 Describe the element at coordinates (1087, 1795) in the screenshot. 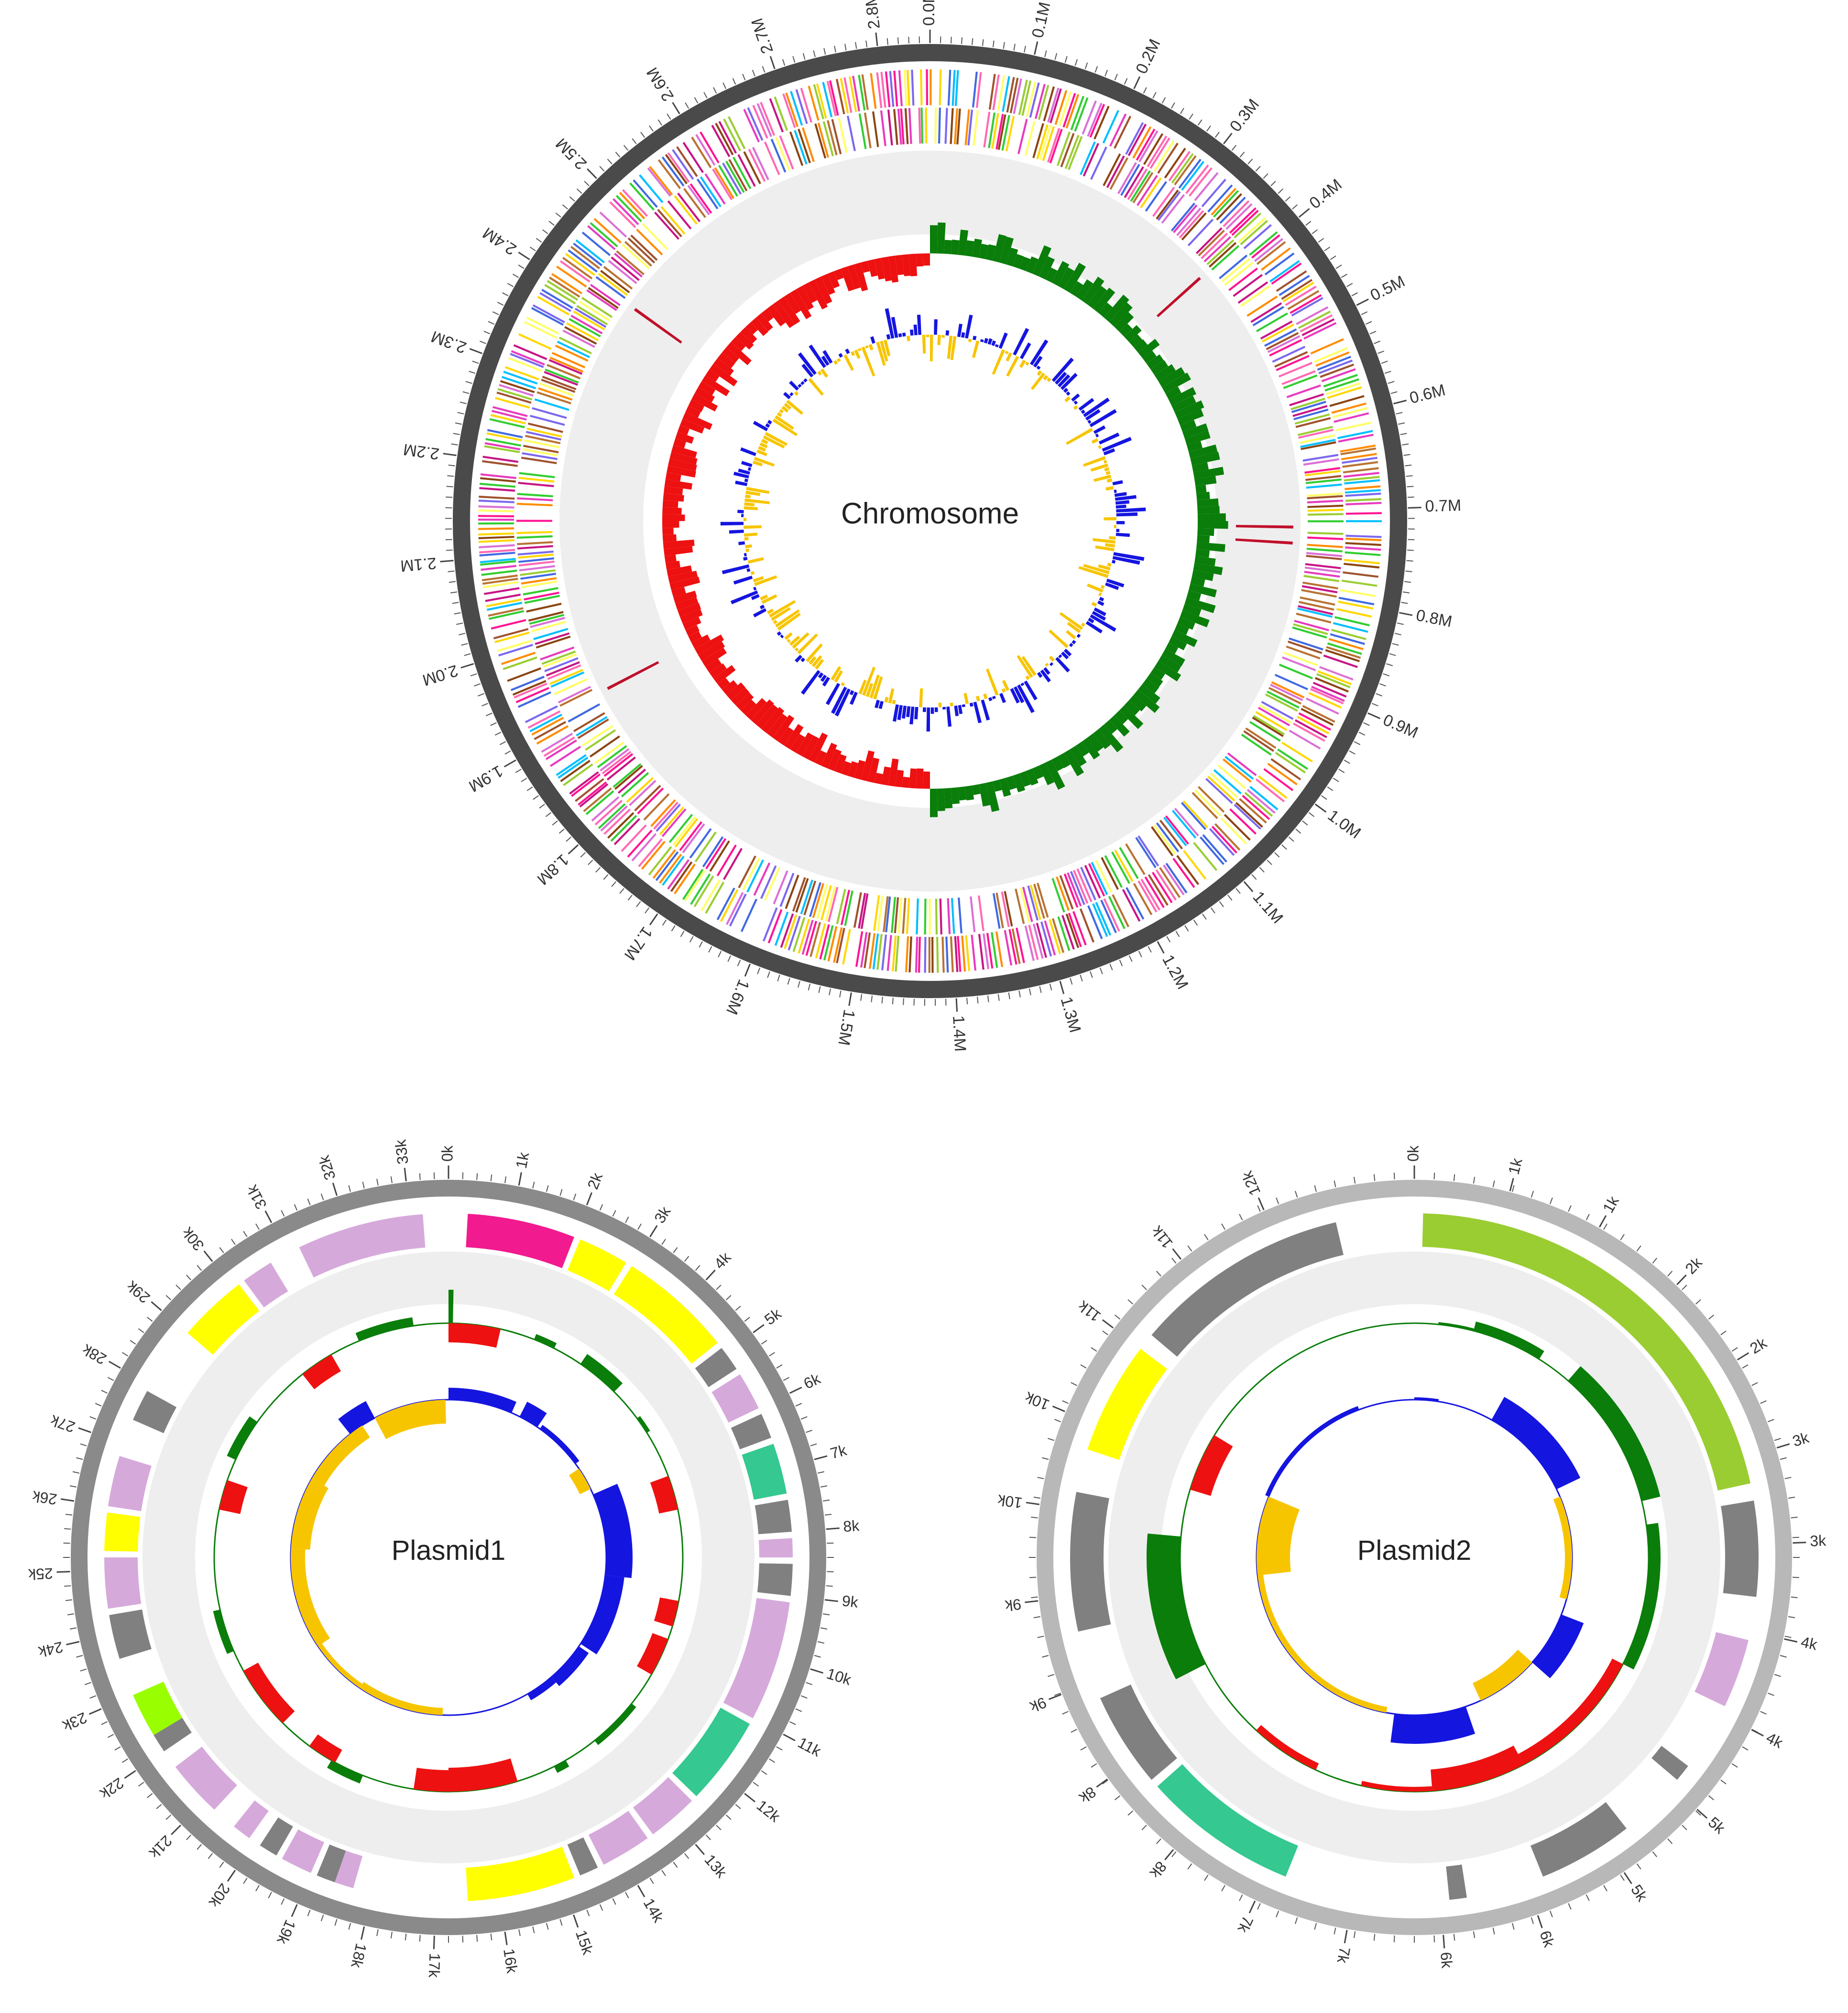

I see `plasmid2-tick-label: 8k` at that location.